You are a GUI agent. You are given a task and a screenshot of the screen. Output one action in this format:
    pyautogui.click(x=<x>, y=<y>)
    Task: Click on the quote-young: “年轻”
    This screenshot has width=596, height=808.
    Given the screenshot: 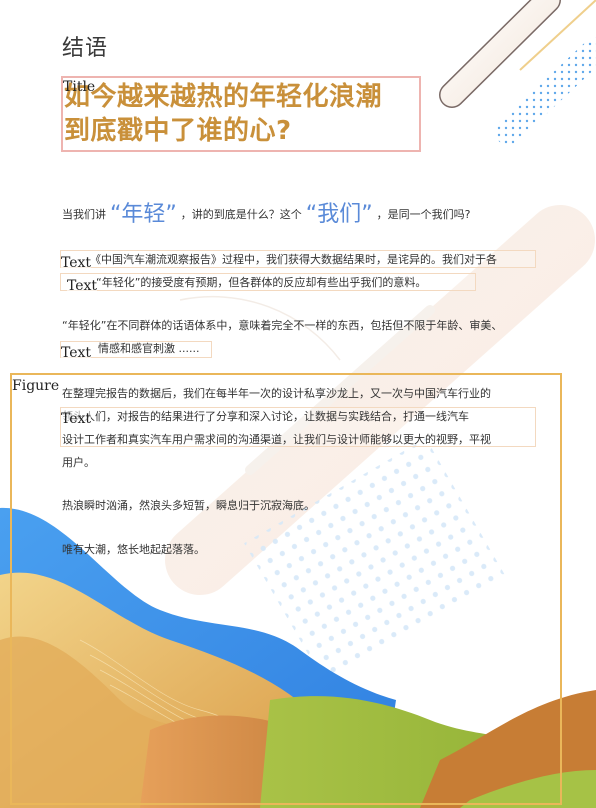 What is the action you would take?
    pyautogui.click(x=143, y=214)
    